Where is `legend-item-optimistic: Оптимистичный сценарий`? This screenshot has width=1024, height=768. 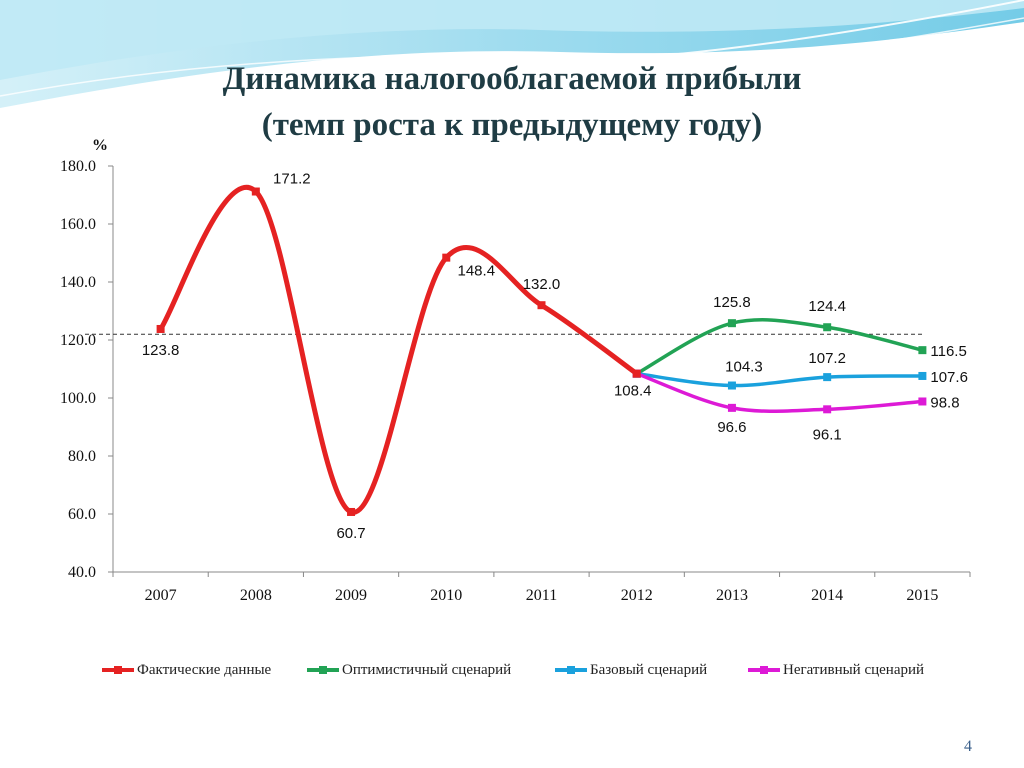
legend-item-optimistic: Оптимистичный сценарий is located at coordinates (409, 670).